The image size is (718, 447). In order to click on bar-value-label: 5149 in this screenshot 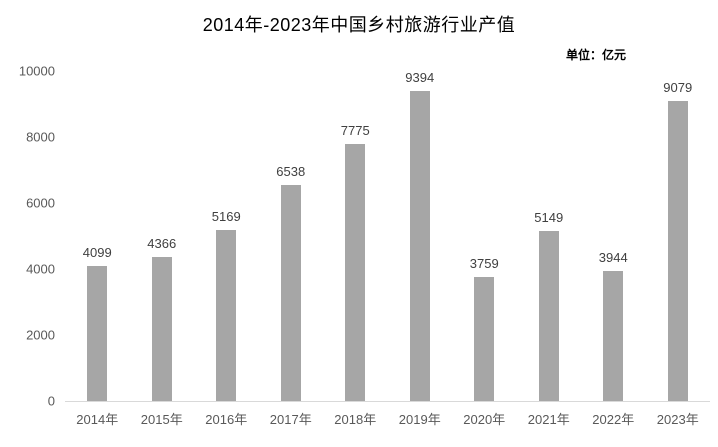, I will do `click(549, 217)`.